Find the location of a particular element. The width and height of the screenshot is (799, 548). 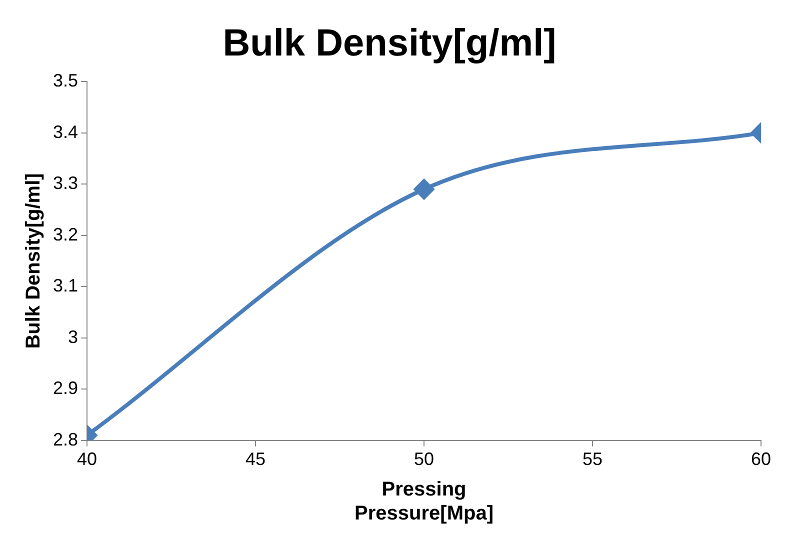

x-tick-label: 55 is located at coordinates (592, 459).